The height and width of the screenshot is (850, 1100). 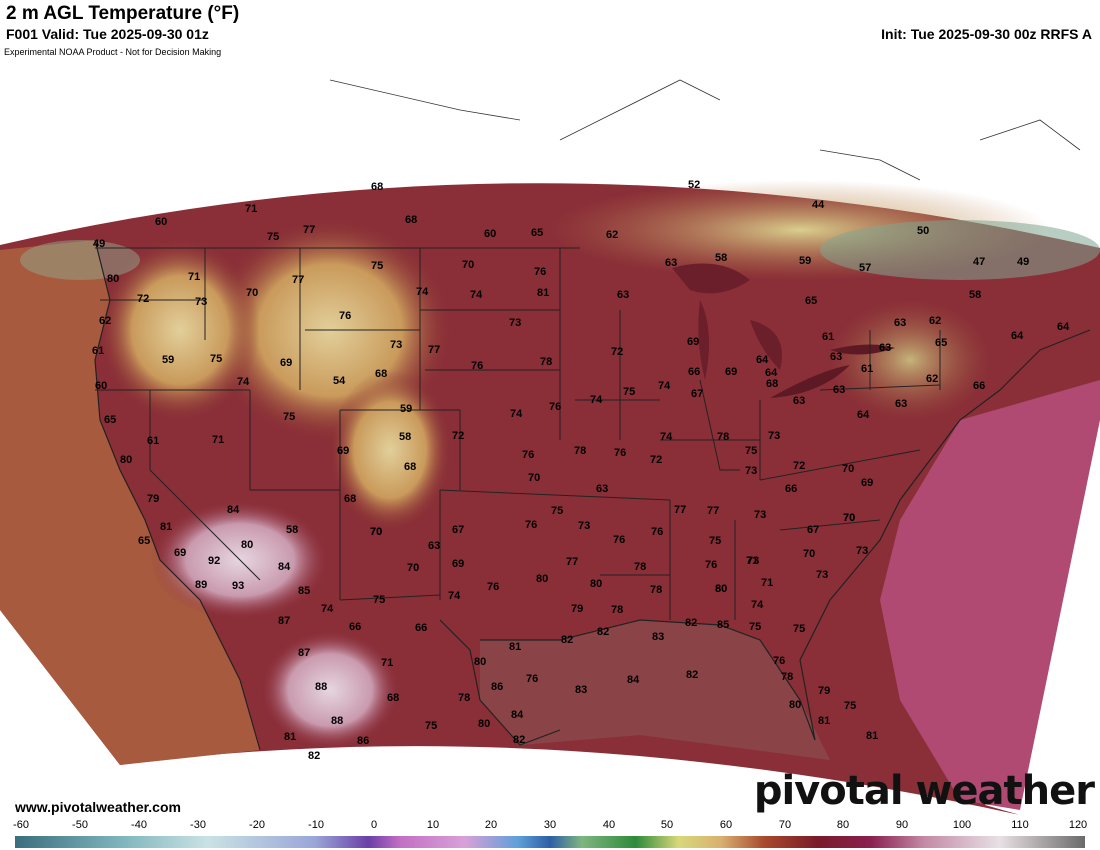 What do you see at coordinates (339, 381) in the screenshot?
I see `temp-label: 54` at bounding box center [339, 381].